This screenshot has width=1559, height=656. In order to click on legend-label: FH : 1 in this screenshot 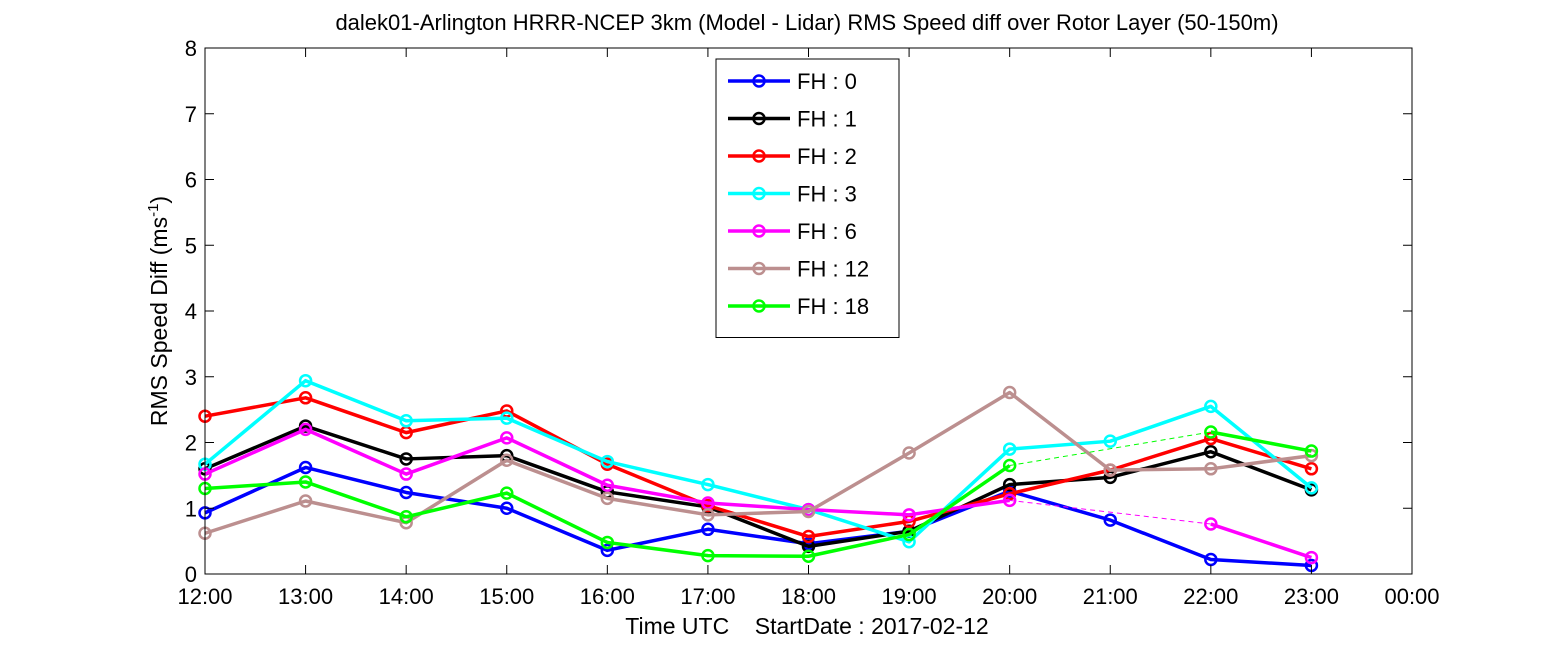, I will do `click(827, 119)`.